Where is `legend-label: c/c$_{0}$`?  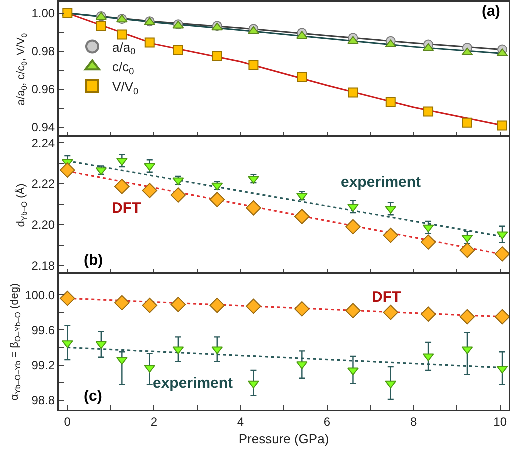
legend-label: c/c$_{0}$ is located at coordinates (123, 68).